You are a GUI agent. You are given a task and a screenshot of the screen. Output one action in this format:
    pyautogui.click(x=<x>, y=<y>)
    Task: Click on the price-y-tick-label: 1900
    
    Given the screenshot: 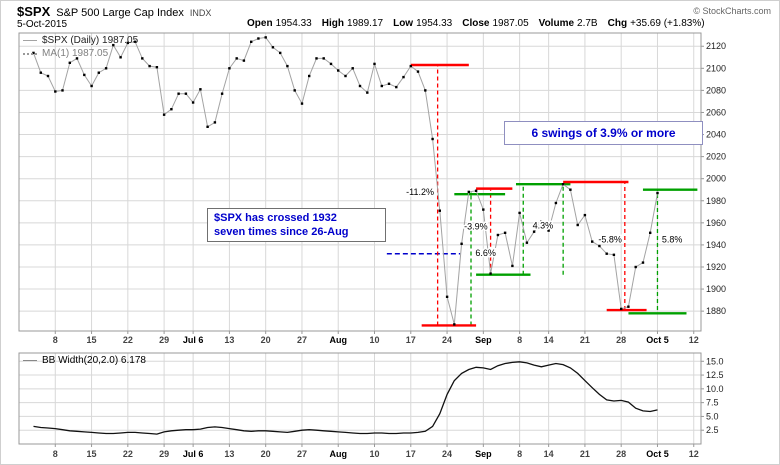 What is the action you would take?
    pyautogui.click(x=716, y=289)
    